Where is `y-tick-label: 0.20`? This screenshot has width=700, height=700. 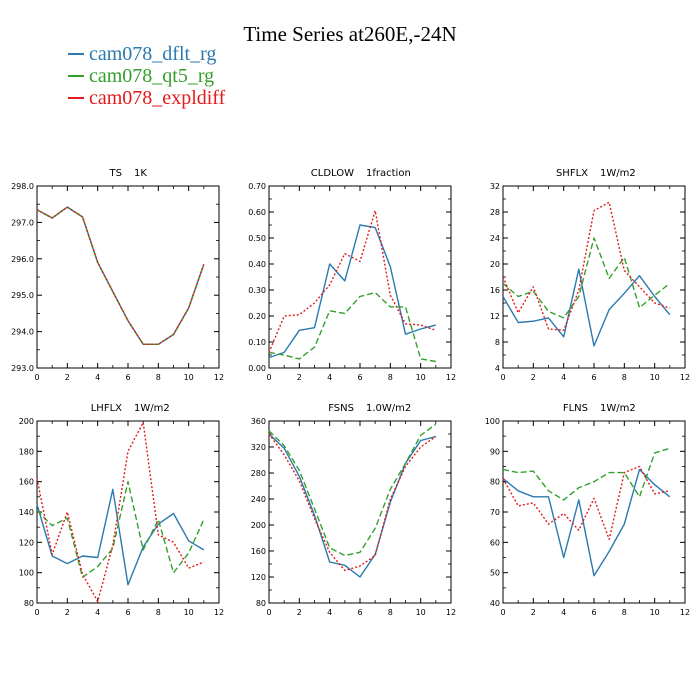
y-tick-label: 0.20 is located at coordinates (257, 316).